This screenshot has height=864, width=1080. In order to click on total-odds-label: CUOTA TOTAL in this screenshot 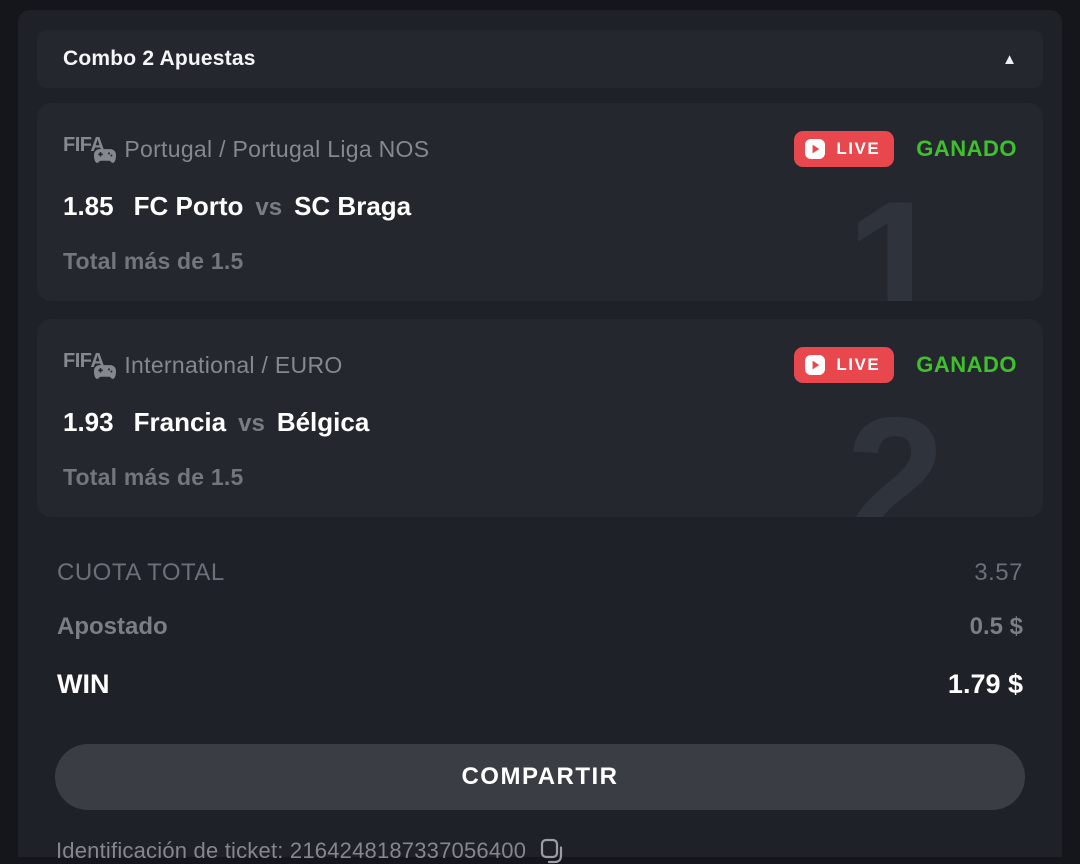, I will do `click(141, 573)`.